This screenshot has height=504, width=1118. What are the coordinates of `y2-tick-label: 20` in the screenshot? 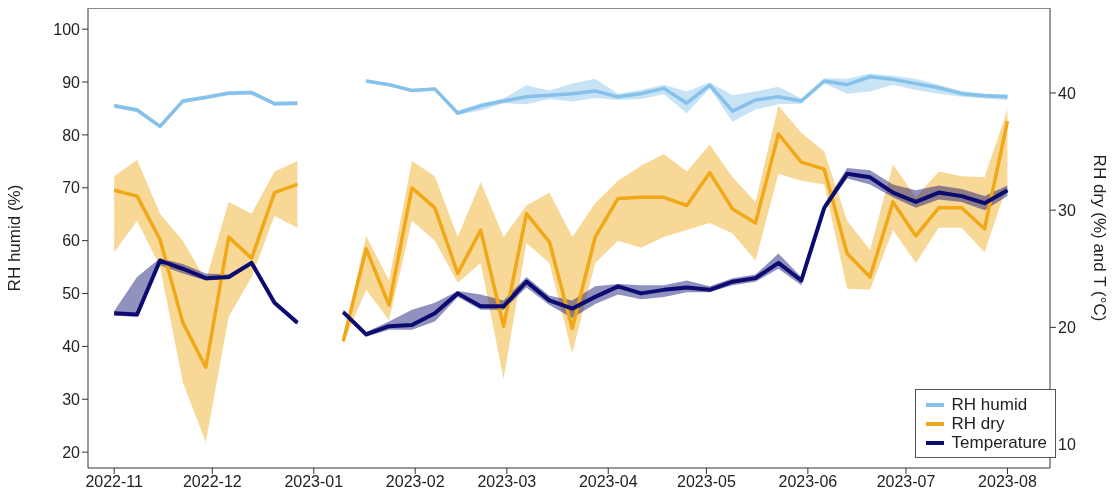 It's located at (1067, 328).